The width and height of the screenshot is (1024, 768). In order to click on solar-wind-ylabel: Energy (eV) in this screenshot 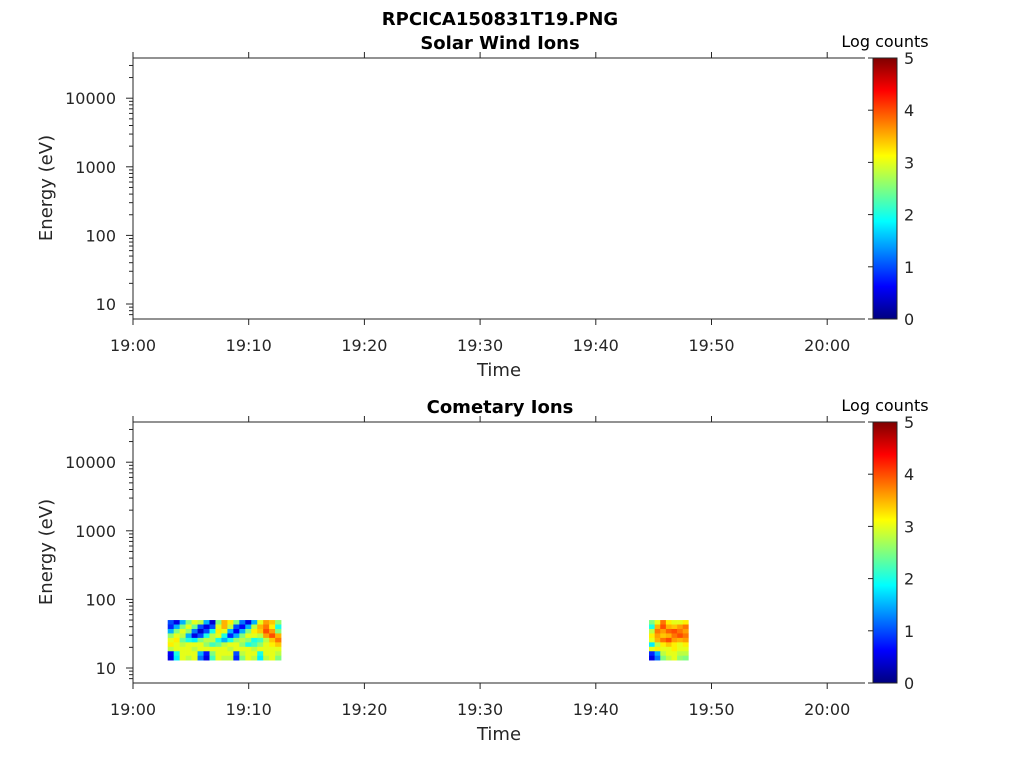, I will do `click(46, 188)`.